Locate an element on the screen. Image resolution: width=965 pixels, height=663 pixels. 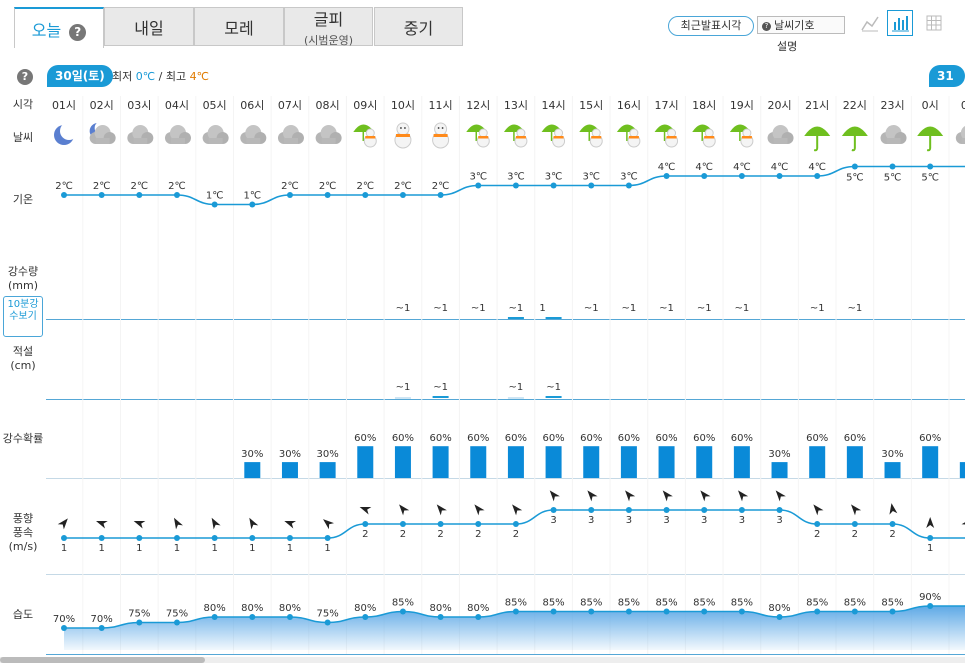
tab-tomorrow: 내일 is located at coordinates (149, 26).